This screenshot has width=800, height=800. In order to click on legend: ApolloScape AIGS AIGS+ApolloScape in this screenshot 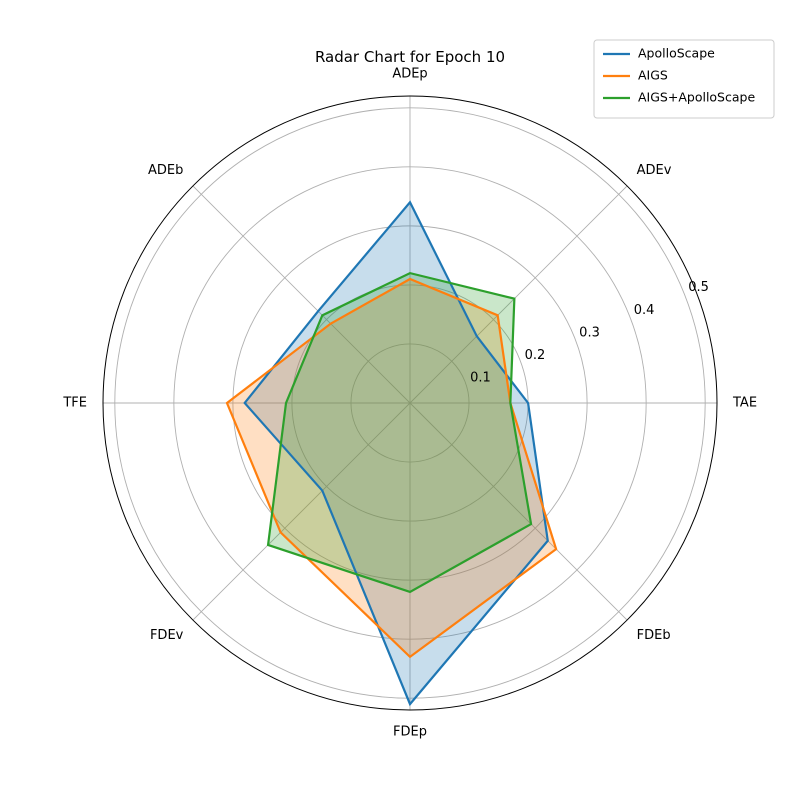, I will do `click(684, 79)`.